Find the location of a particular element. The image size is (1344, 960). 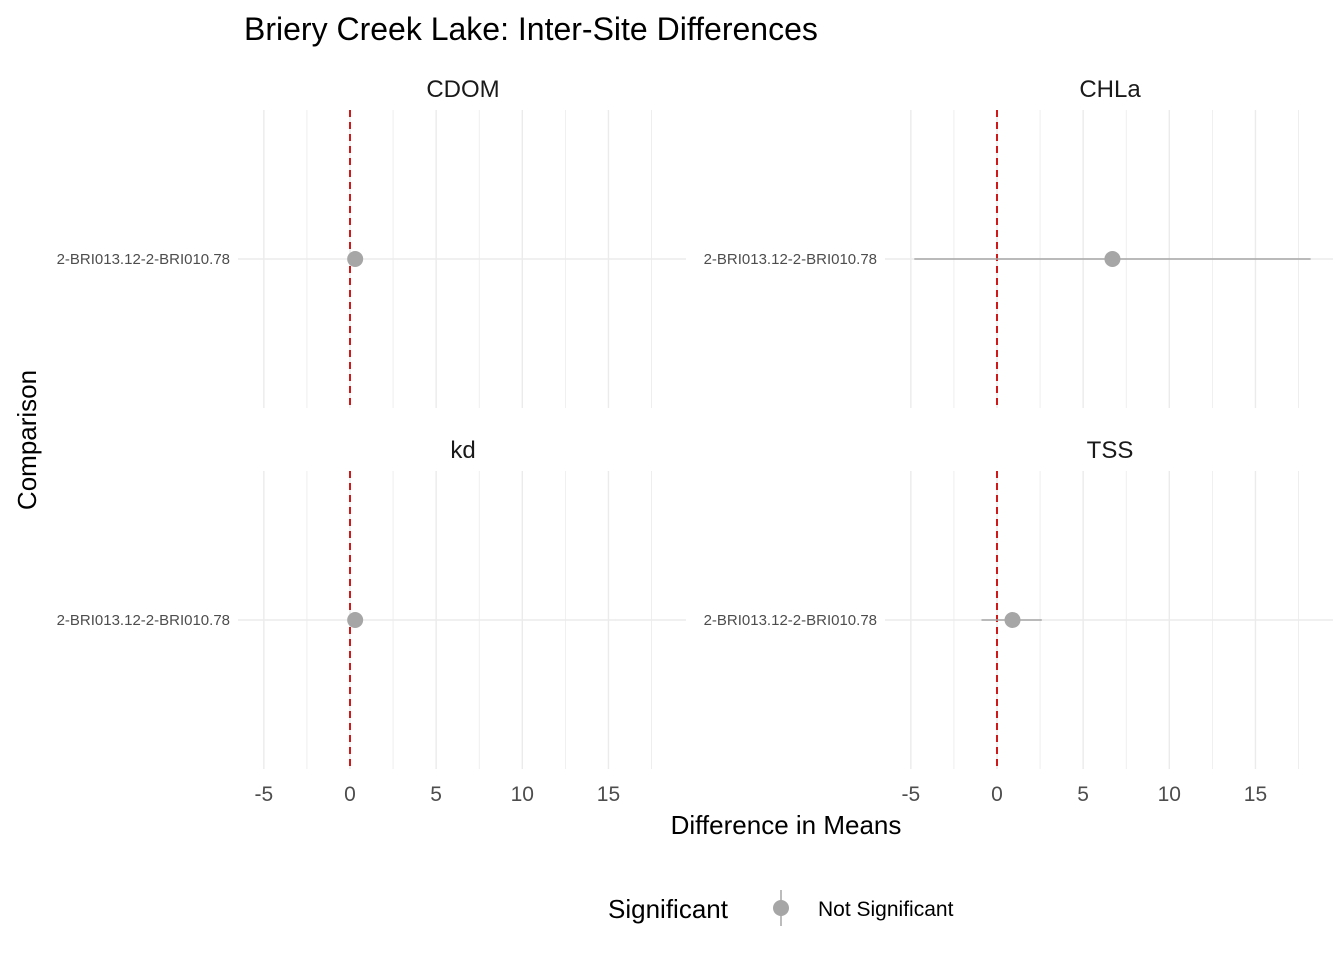

estimate-point-kd is located at coordinates (355, 620).